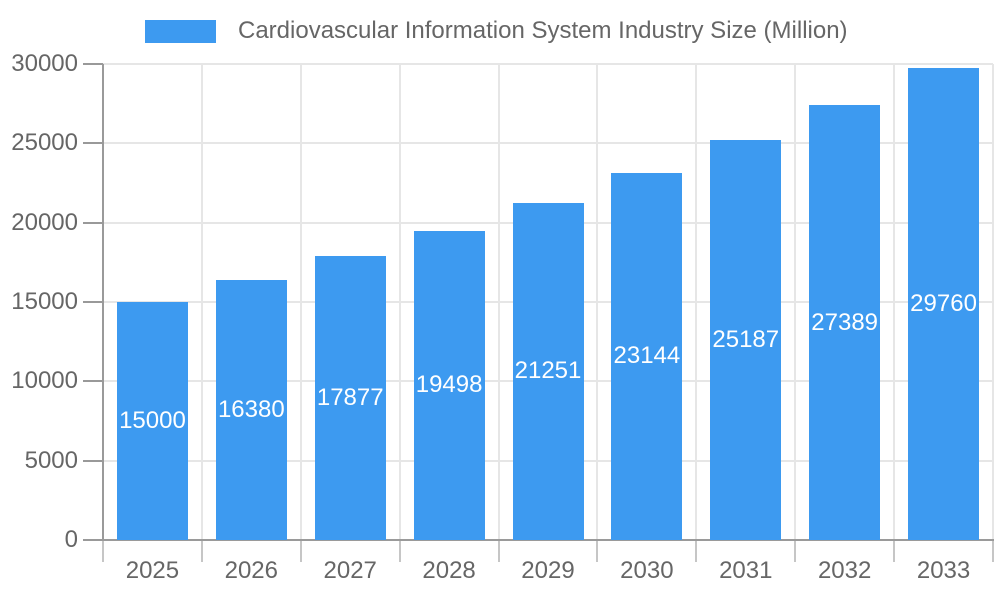 This screenshot has height=600, width=1000. Describe the element at coordinates (51, 460) in the screenshot. I see `y-axis-label: 5000` at that location.